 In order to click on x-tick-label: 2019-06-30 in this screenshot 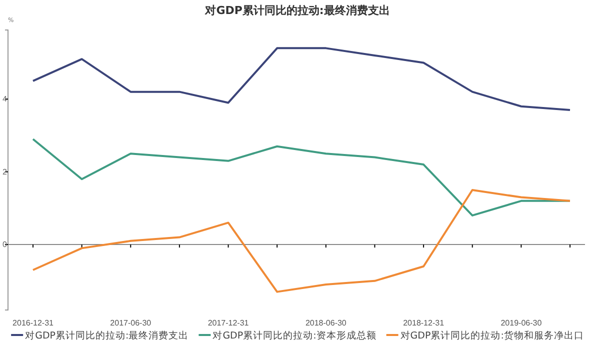, I will do `click(521, 323)`.